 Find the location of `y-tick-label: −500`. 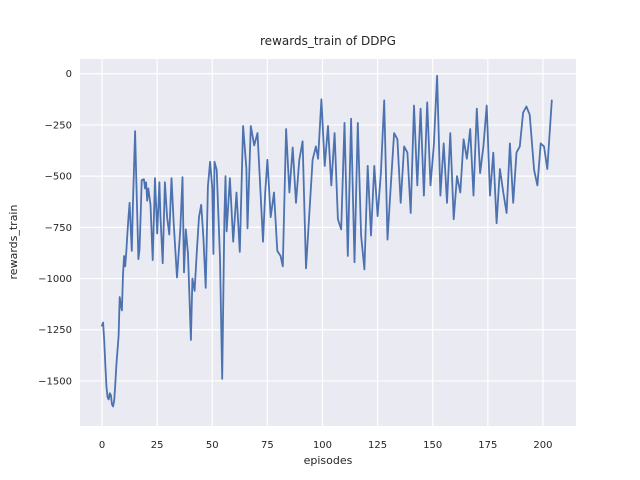

y-tick-label: −500 is located at coordinates (58, 177).